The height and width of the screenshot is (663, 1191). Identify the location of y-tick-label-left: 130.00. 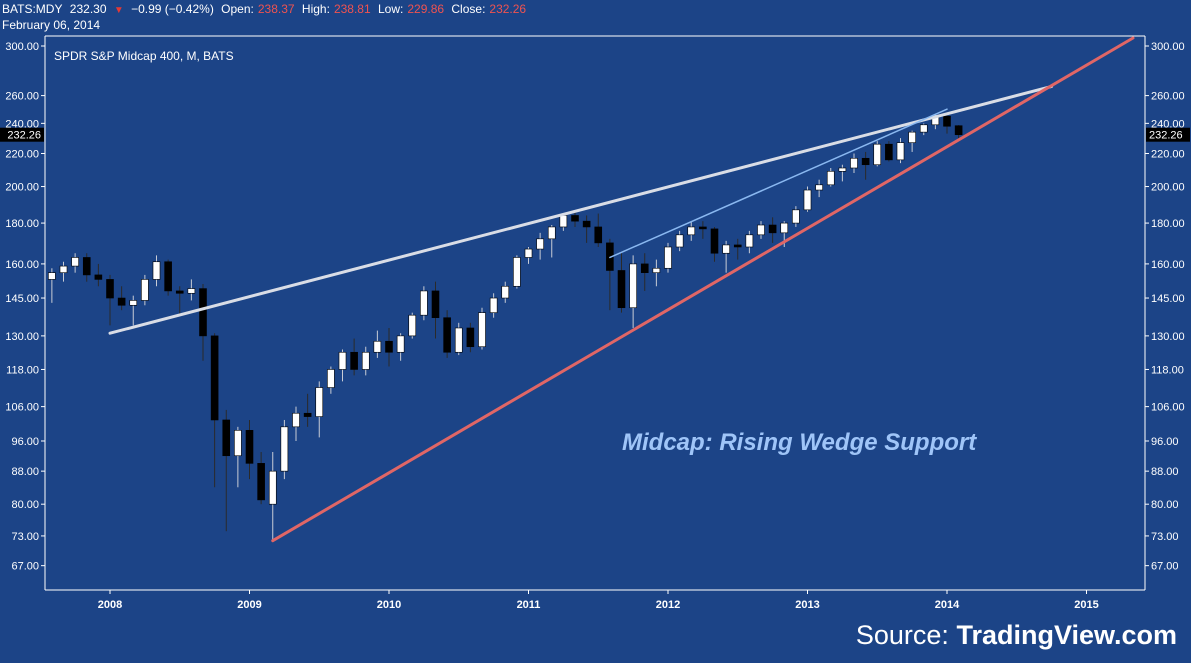
(22, 337).